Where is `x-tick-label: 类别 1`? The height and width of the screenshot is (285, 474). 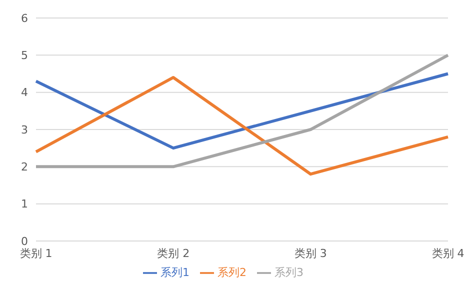 x-tick-label: 类别 1 is located at coordinates (36, 253).